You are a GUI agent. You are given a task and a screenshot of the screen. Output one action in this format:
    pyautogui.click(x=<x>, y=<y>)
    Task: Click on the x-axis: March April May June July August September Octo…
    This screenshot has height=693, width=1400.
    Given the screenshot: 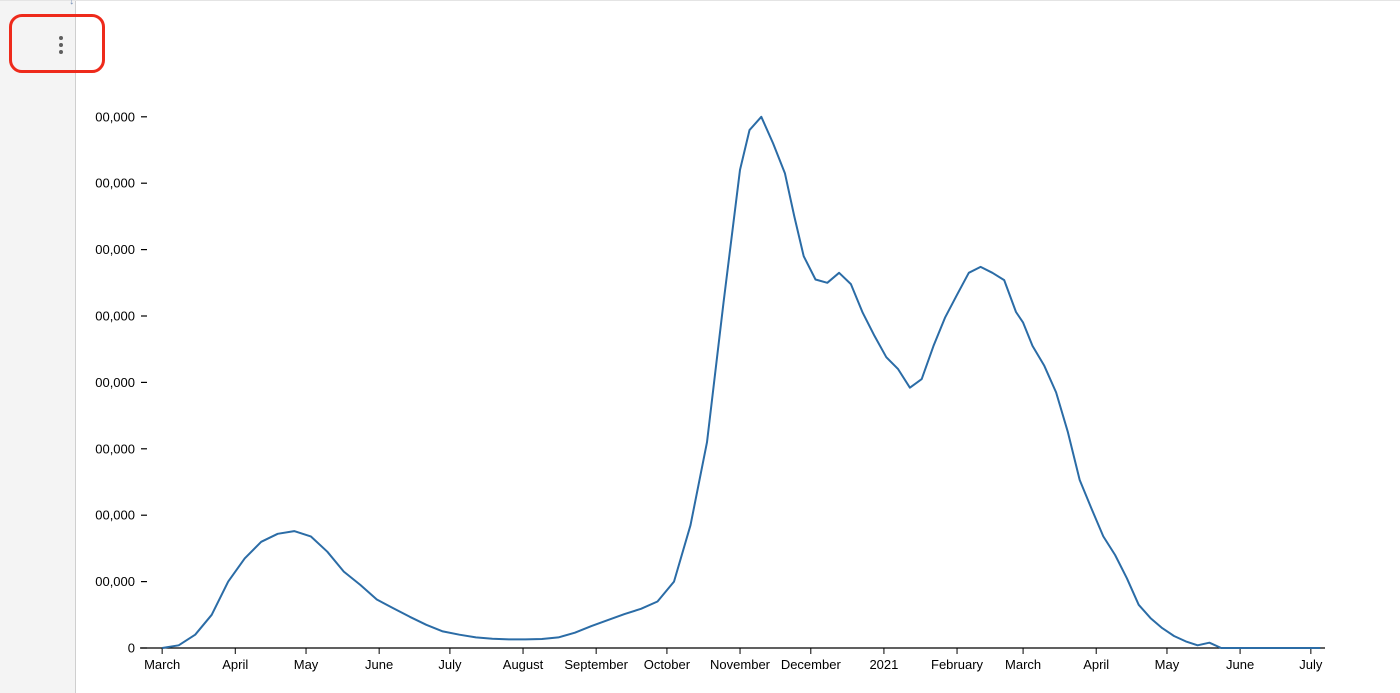 What is the action you would take?
    pyautogui.click(x=732, y=659)
    